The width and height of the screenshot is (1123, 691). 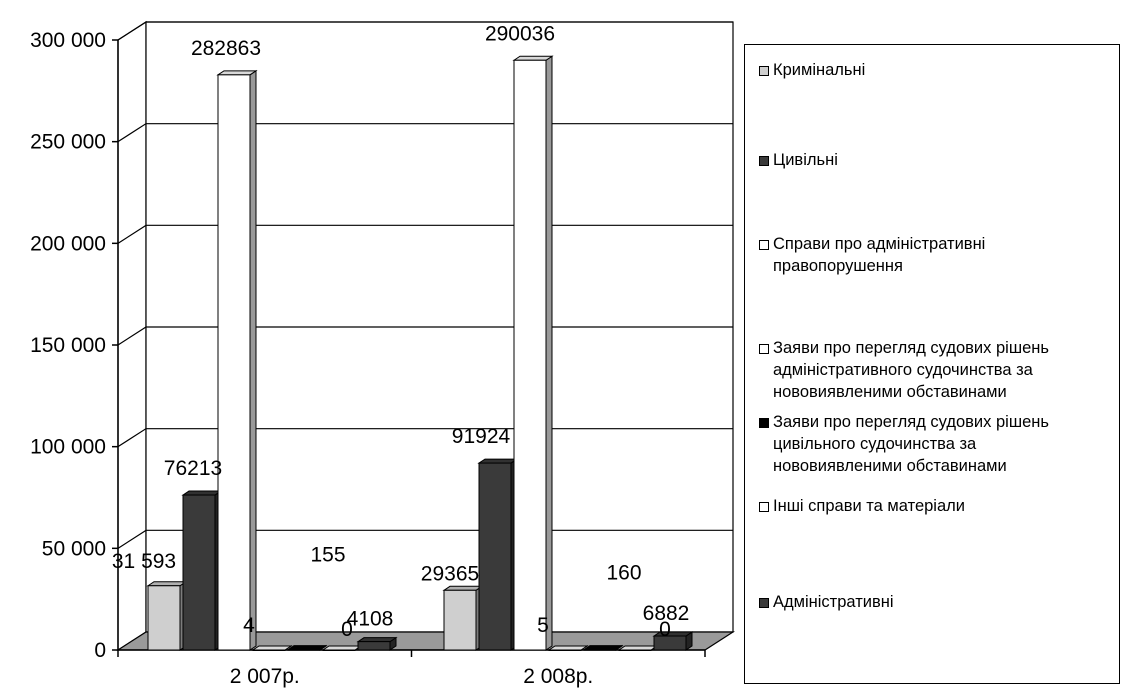 I want to click on y-tick-label: 0, so click(x=100, y=650).